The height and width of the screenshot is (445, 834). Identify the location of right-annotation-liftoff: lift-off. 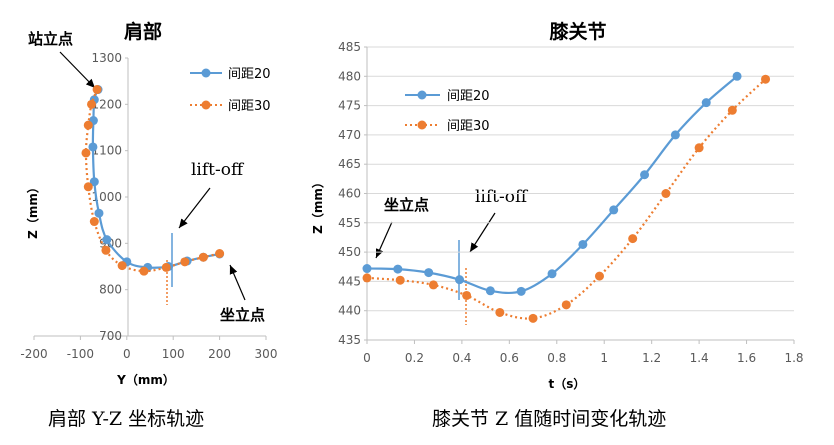
(502, 197).